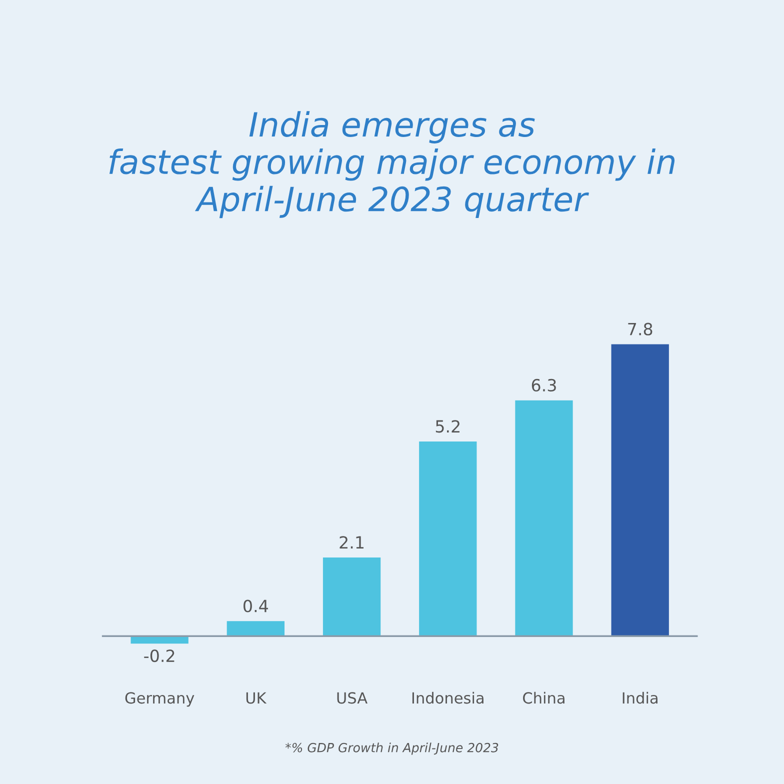  I want to click on x-tick-label: Germany, so click(159, 699).